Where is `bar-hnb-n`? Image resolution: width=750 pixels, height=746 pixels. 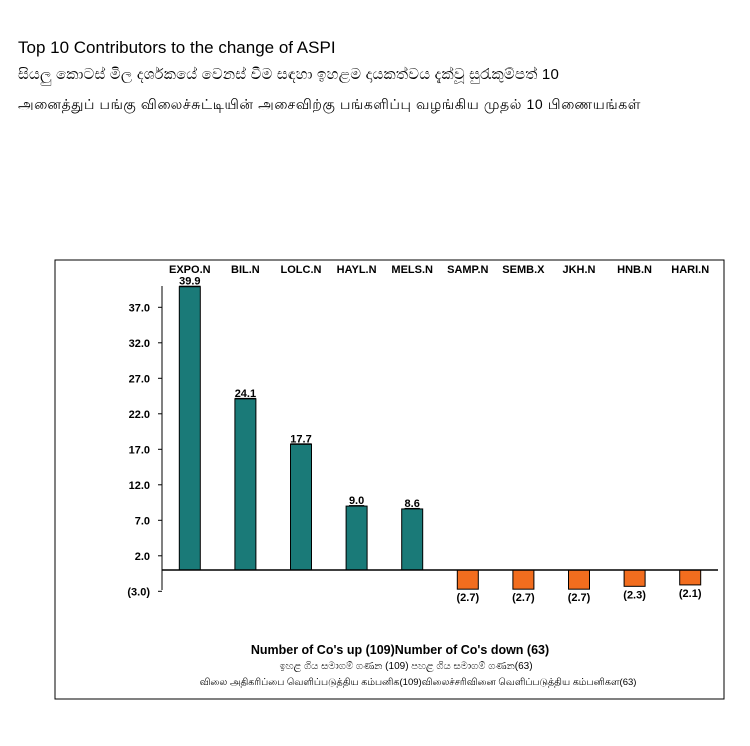
bar-hnb-n is located at coordinates (634, 578).